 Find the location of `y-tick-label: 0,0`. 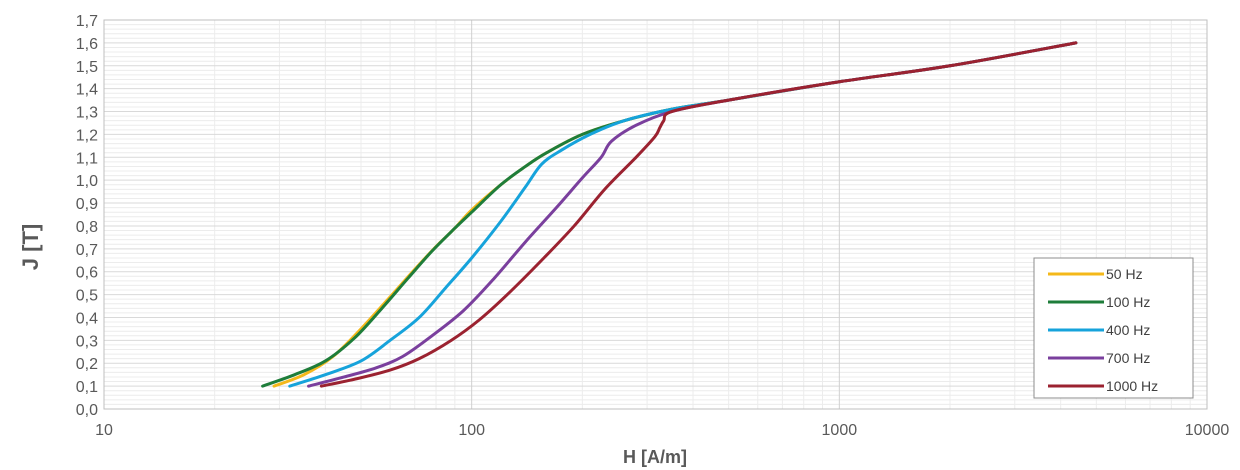

y-tick-label: 0,0 is located at coordinates (87, 410).